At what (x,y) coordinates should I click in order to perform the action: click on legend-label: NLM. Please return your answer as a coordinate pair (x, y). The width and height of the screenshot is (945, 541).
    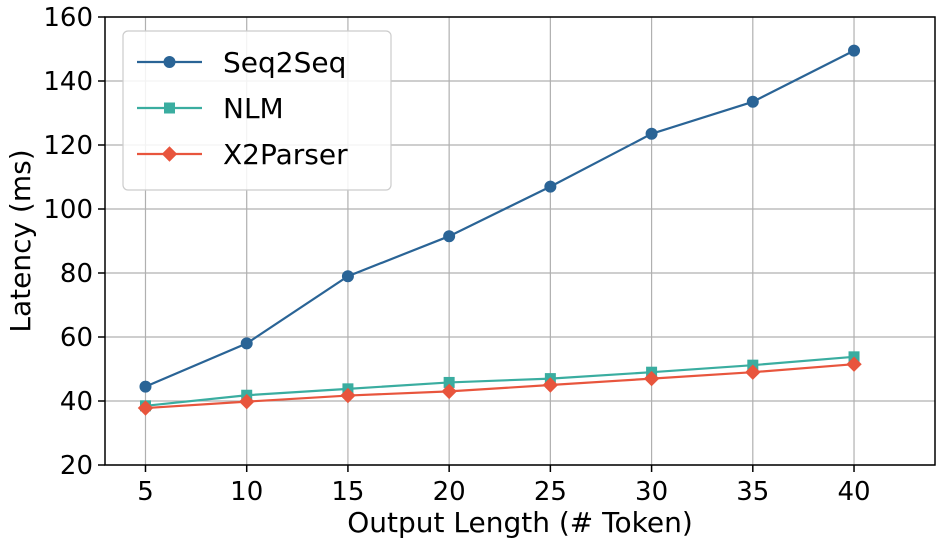
    Looking at the image, I should click on (253, 108).